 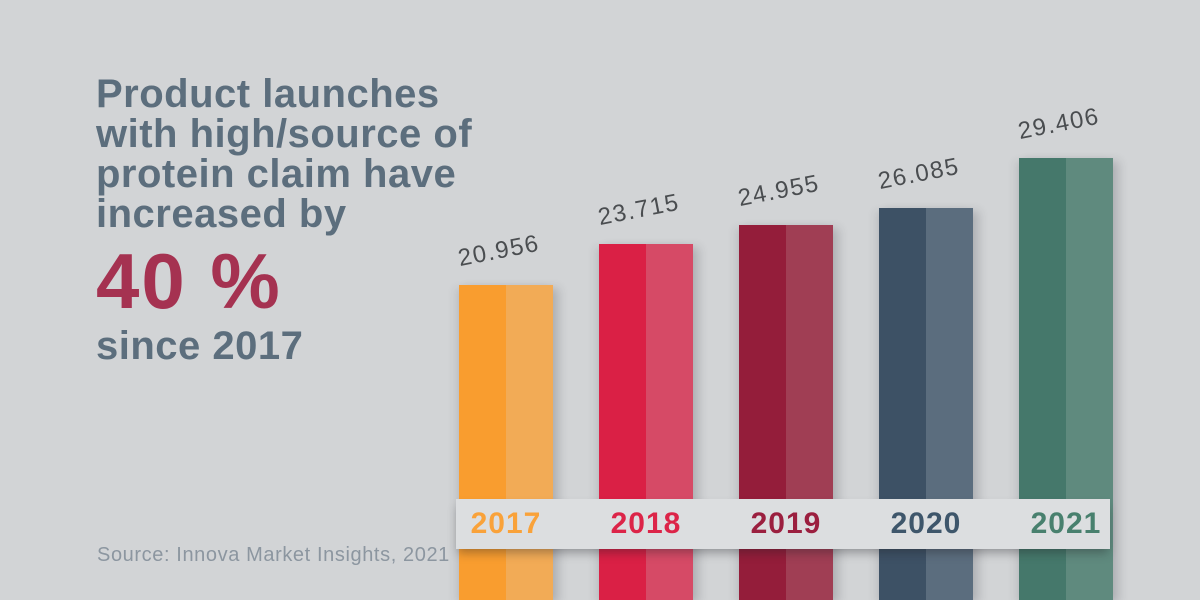 I want to click on bar-value-label-2017: 20.956, so click(x=498, y=250).